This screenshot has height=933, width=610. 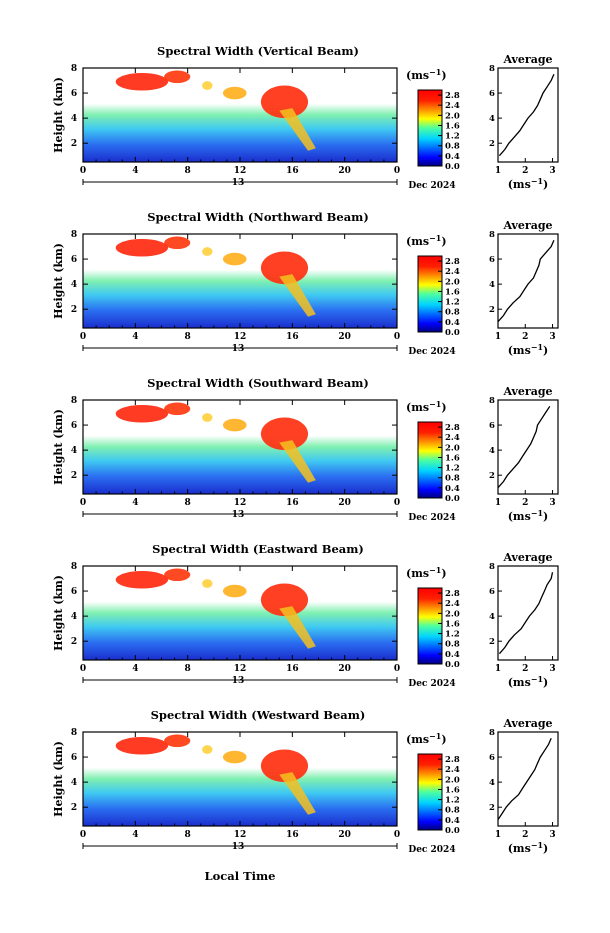 I want to click on average-unit-base: (ms, so click(x=519, y=682).